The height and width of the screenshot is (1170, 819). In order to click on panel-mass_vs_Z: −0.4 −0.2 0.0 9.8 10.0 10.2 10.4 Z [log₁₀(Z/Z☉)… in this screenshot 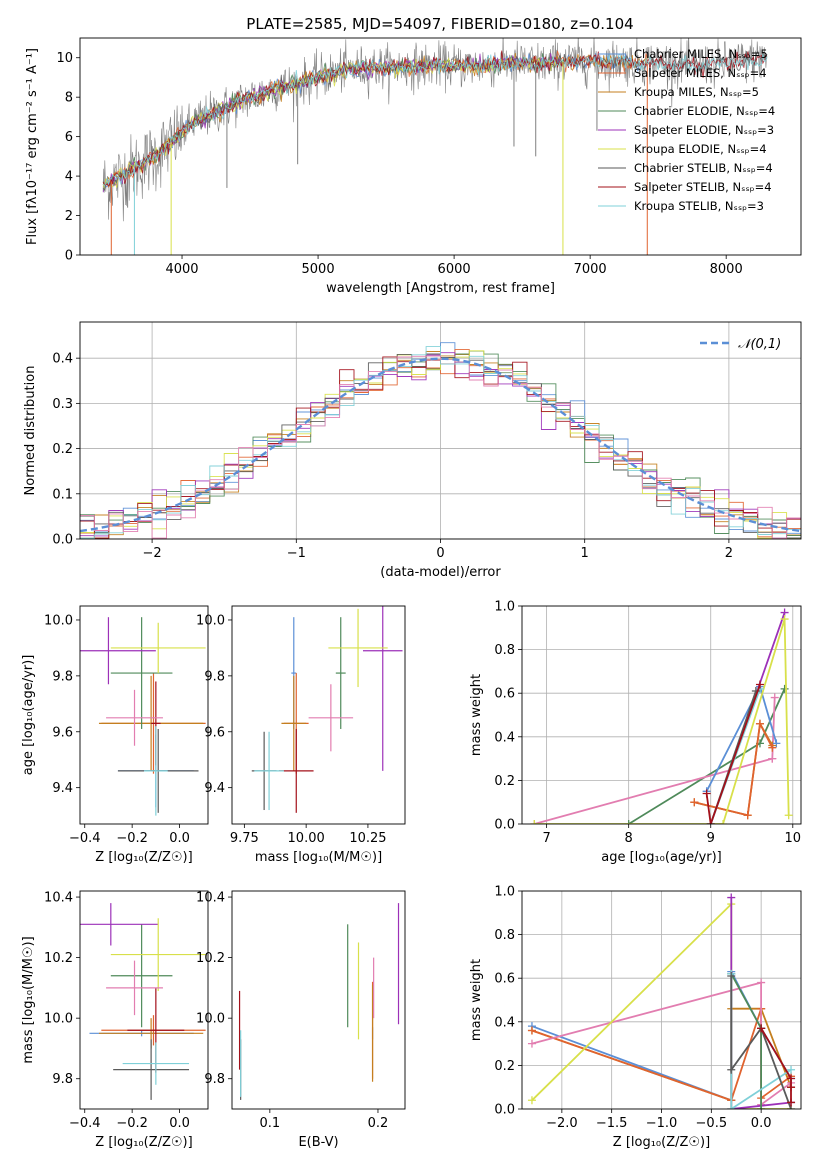, I will do `click(115, 1020)`.